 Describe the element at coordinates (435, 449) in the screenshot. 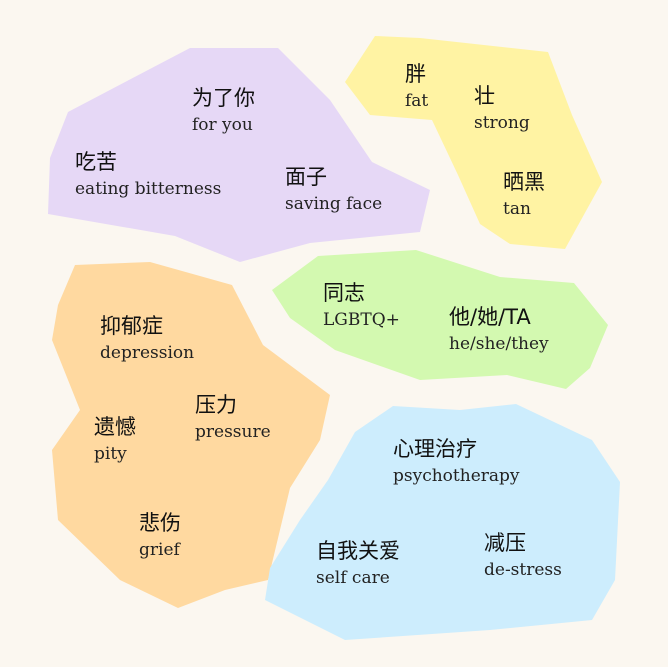

I see `term-chinese: 心理治疗` at that location.